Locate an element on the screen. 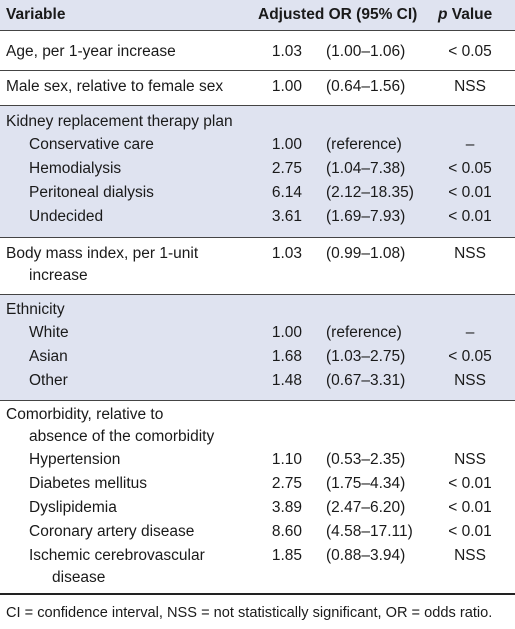 The image size is (515, 629). row-label: Asian is located at coordinates (48, 356).